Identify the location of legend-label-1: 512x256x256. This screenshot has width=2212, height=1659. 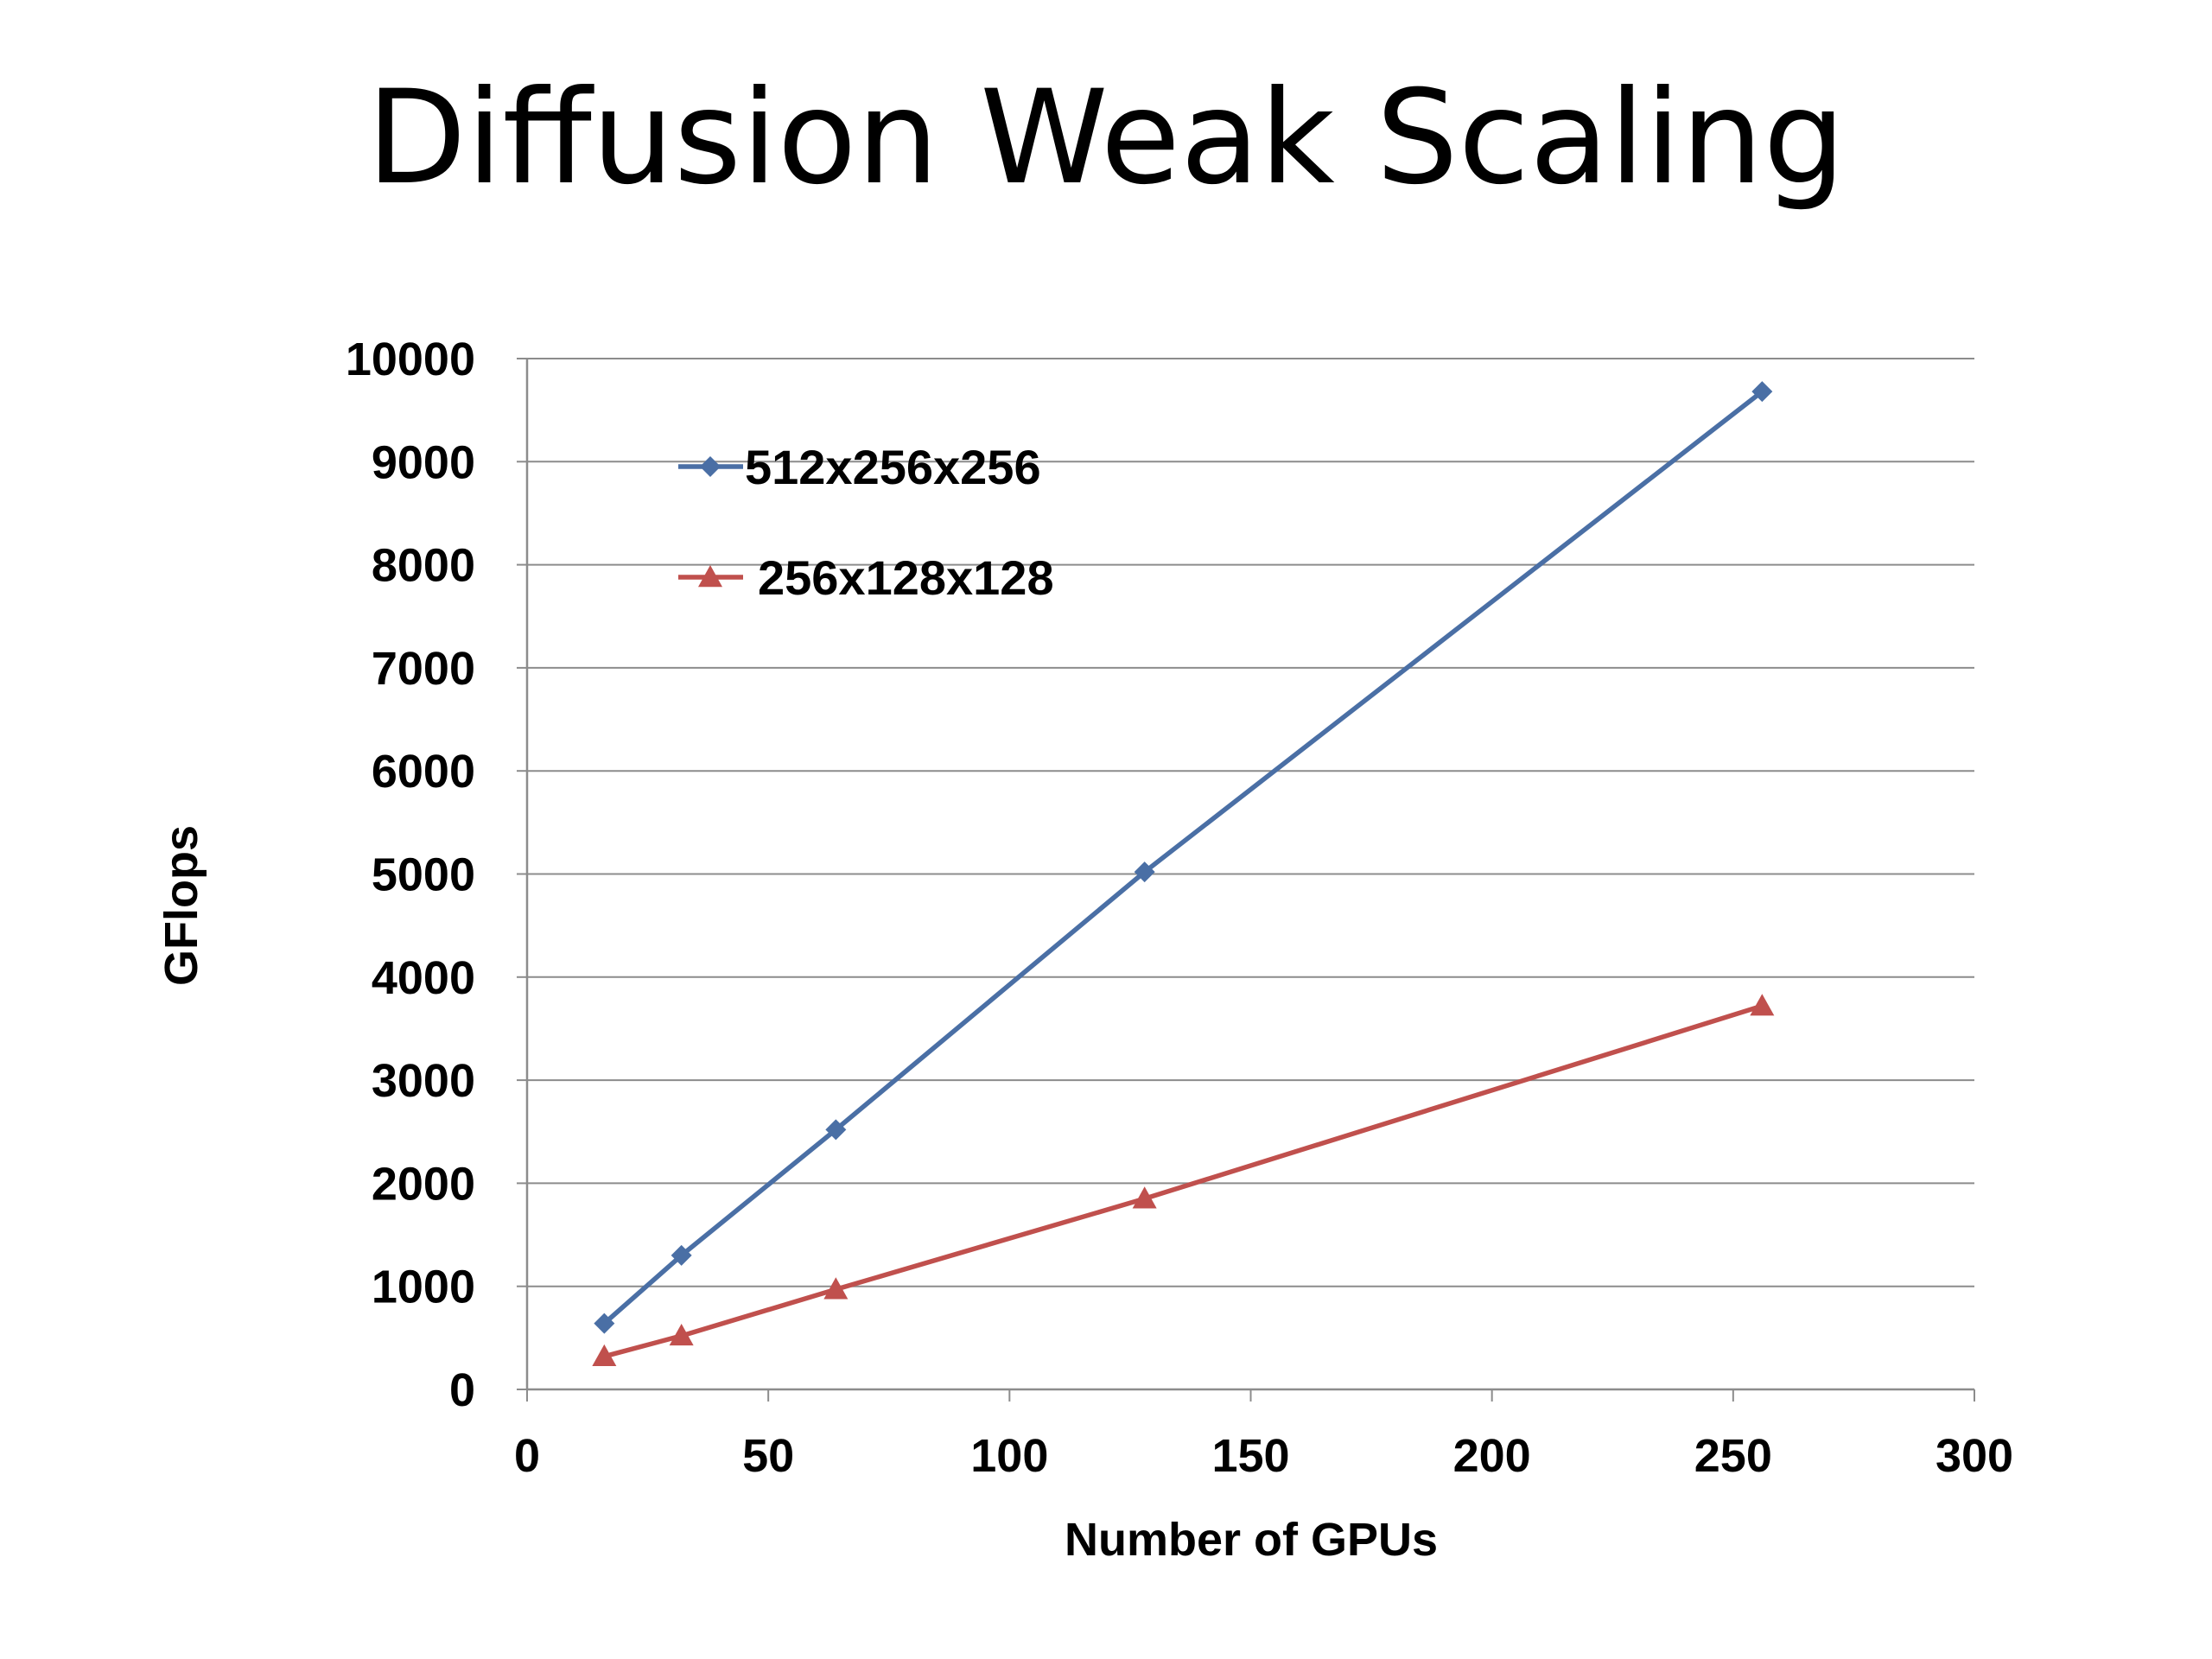
(893, 467).